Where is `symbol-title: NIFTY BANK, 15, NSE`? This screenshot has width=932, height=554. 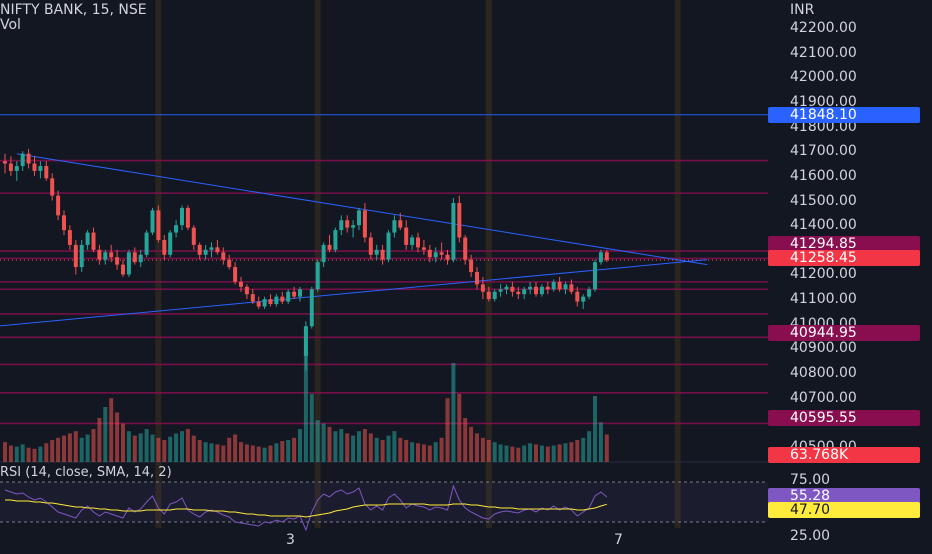
symbol-title: NIFTY BANK, 15, NSE is located at coordinates (73, 10).